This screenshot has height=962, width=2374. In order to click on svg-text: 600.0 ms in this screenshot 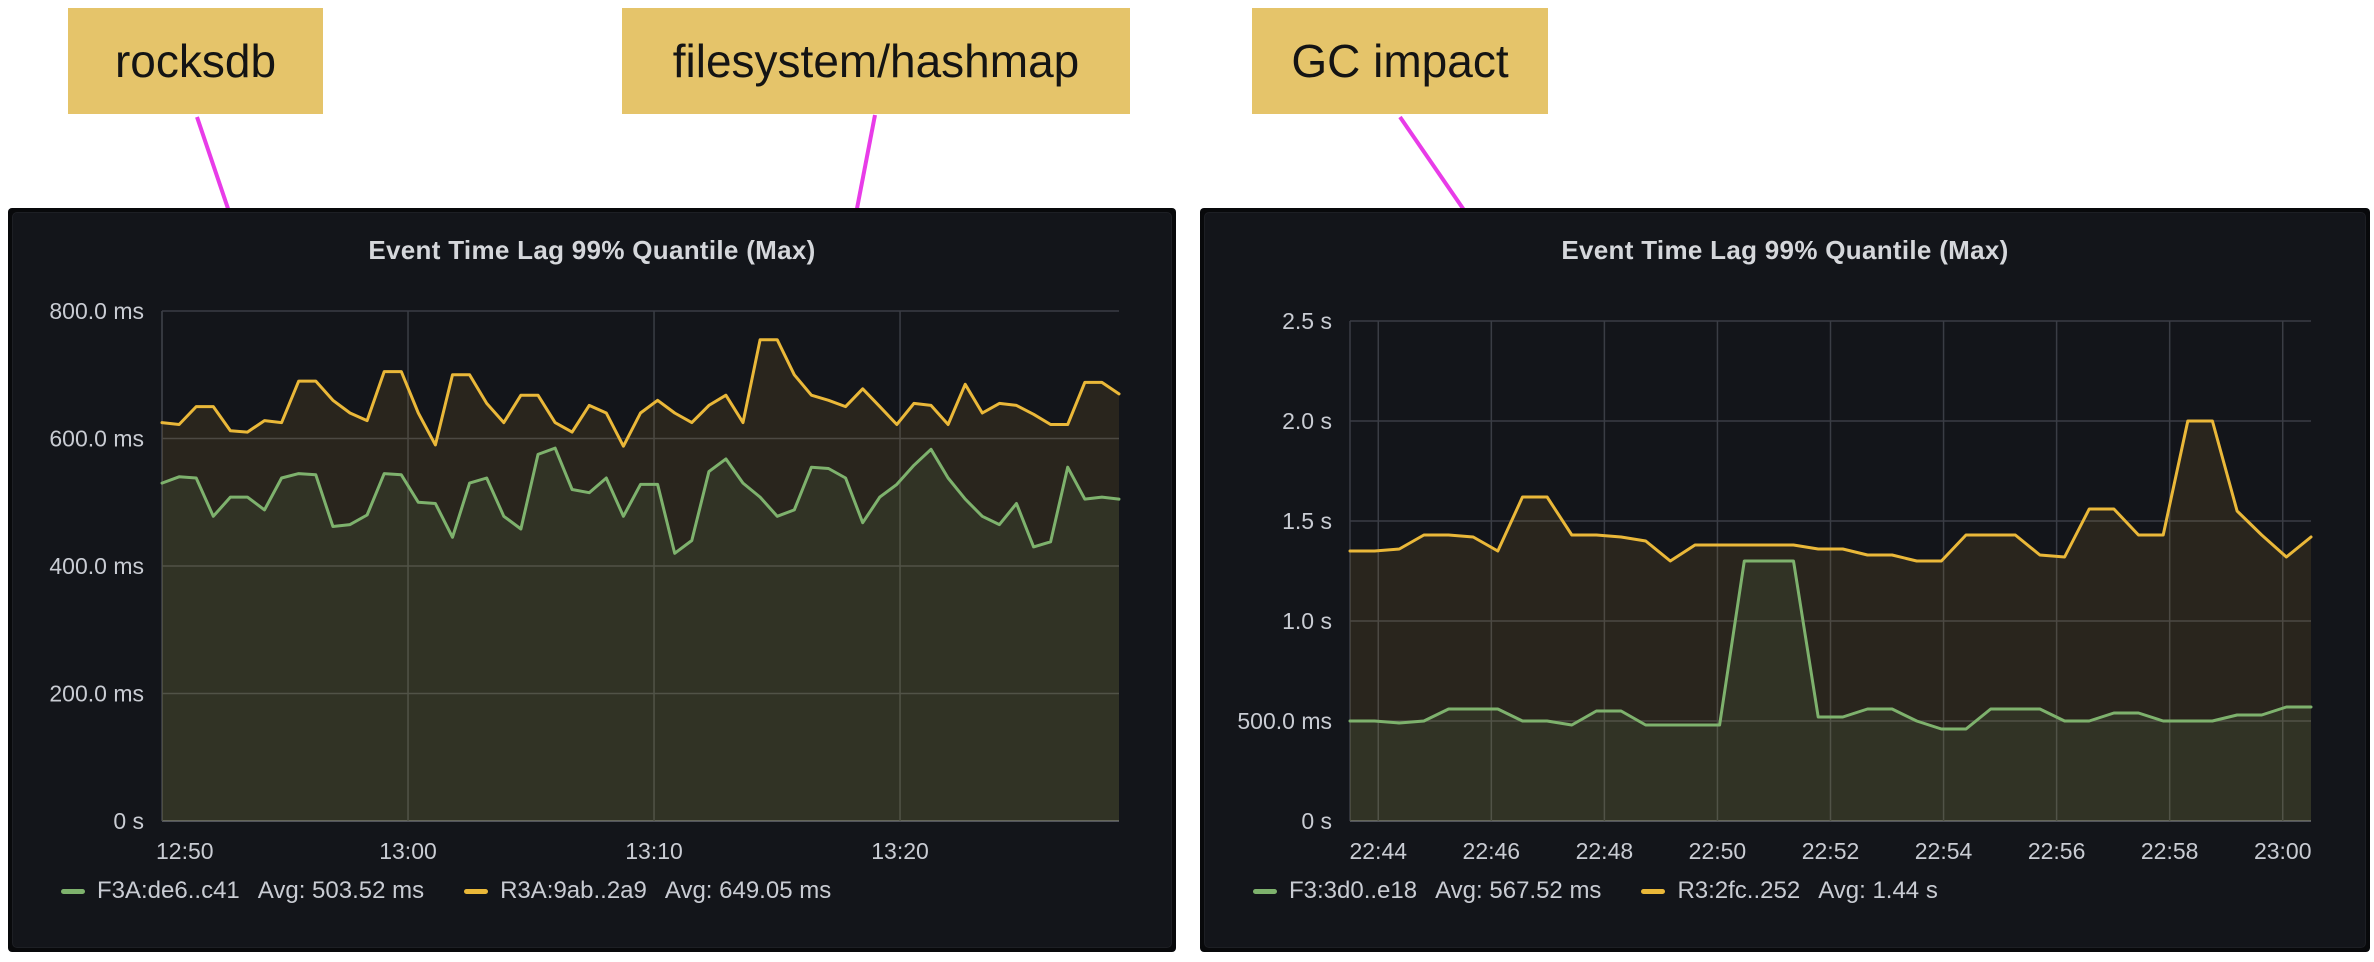, I will do `click(96, 439)`.